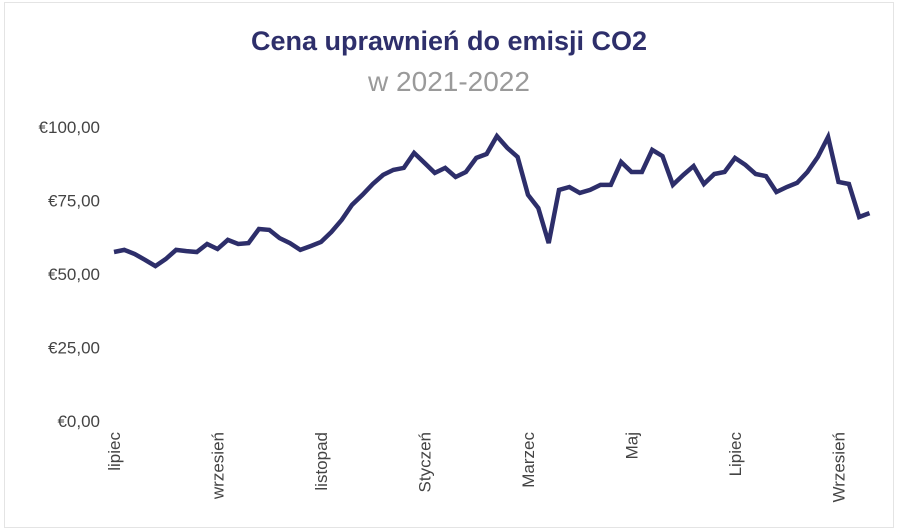 Image resolution: width=898 pixels, height=532 pixels. Describe the element at coordinates (114, 451) in the screenshot. I see `x-tick-label: lipiec` at that location.